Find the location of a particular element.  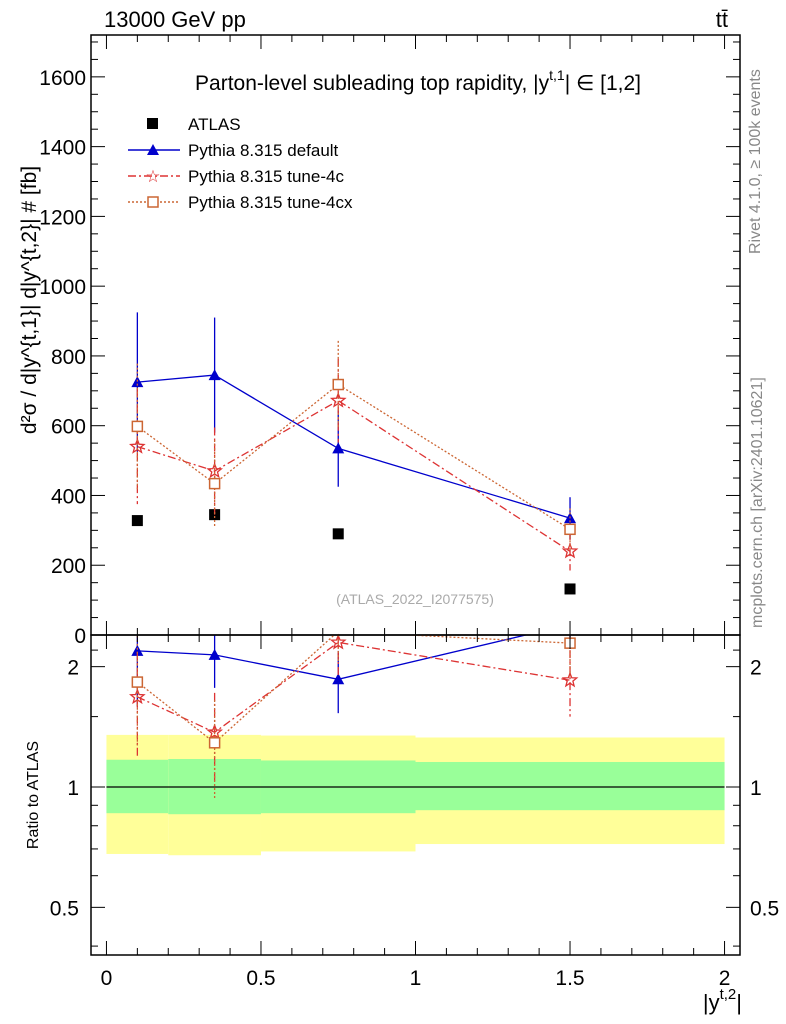

legend-marker-default is located at coordinates (153, 149).